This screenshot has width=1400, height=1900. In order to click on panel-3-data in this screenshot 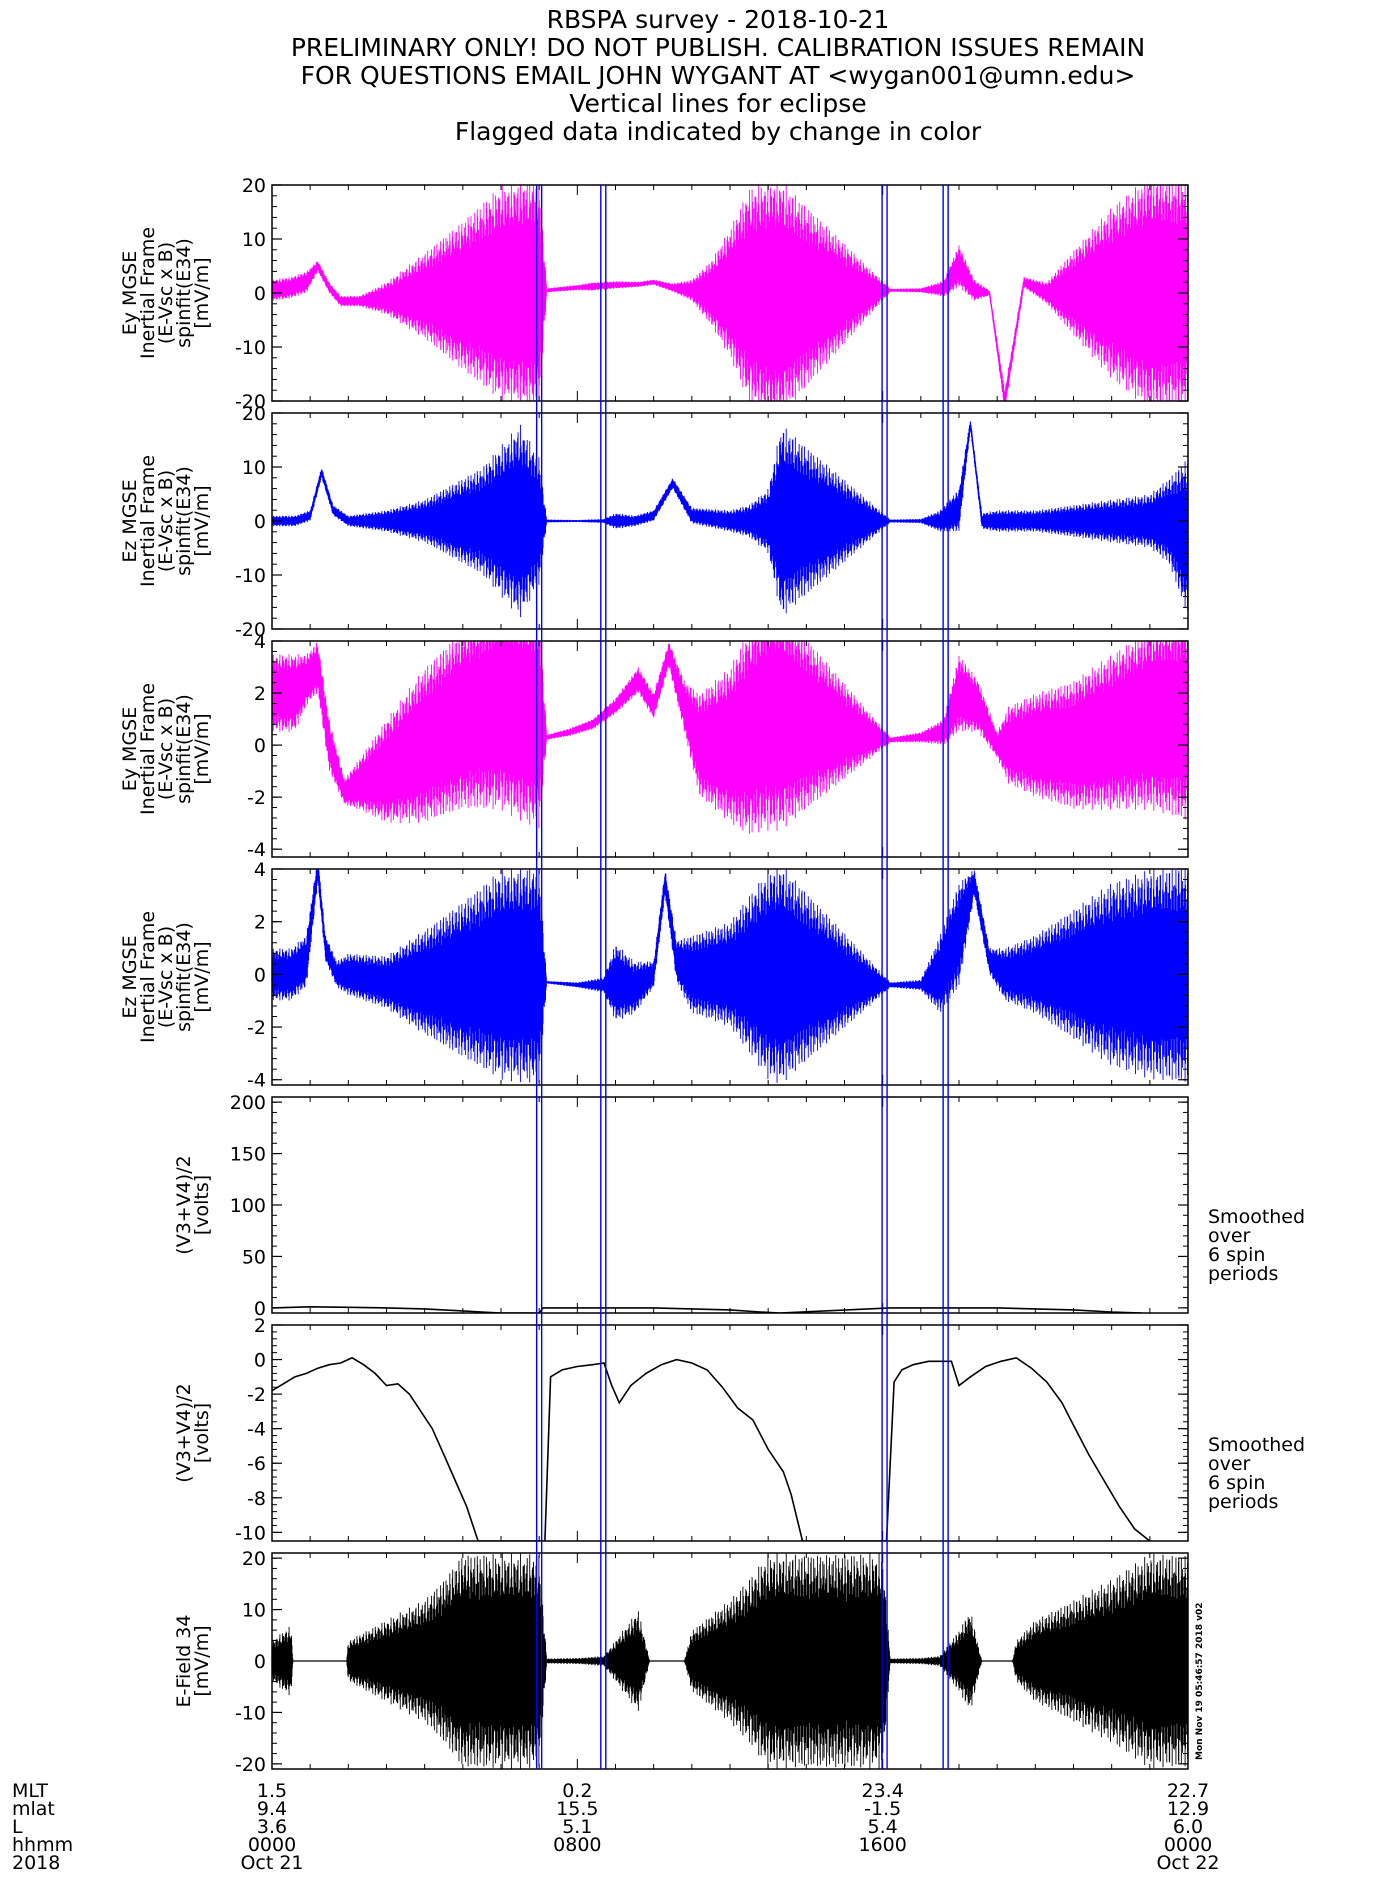, I will do `click(730, 737)`.